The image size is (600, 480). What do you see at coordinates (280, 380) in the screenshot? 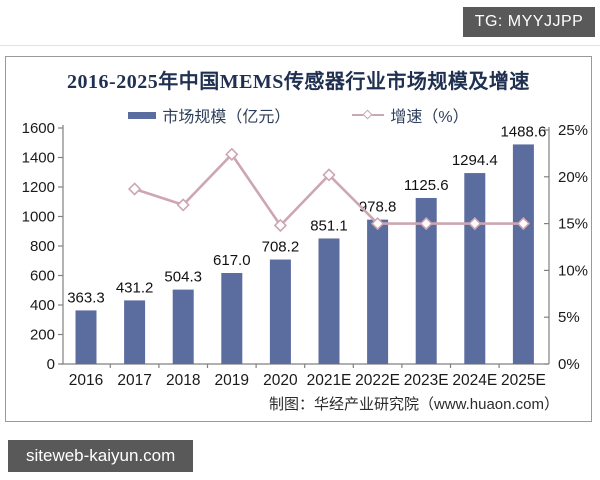
I see `category-label: 2020` at bounding box center [280, 380].